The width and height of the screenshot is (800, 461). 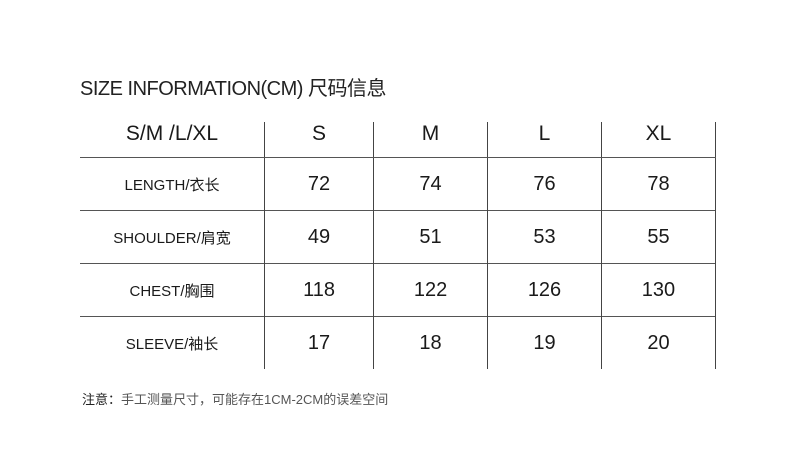 What do you see at coordinates (430, 290) in the screenshot?
I see `cell: 122` at bounding box center [430, 290].